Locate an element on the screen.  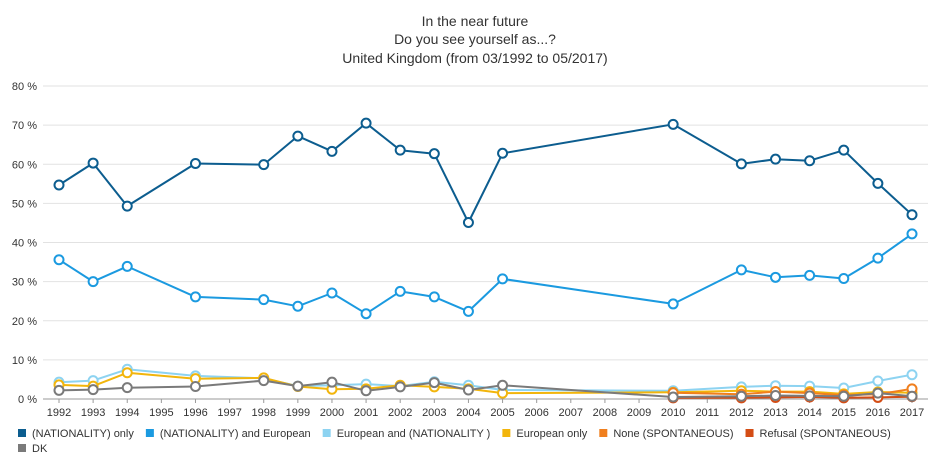
legend-item: (NATIONALITY) only is located at coordinates (76, 434).